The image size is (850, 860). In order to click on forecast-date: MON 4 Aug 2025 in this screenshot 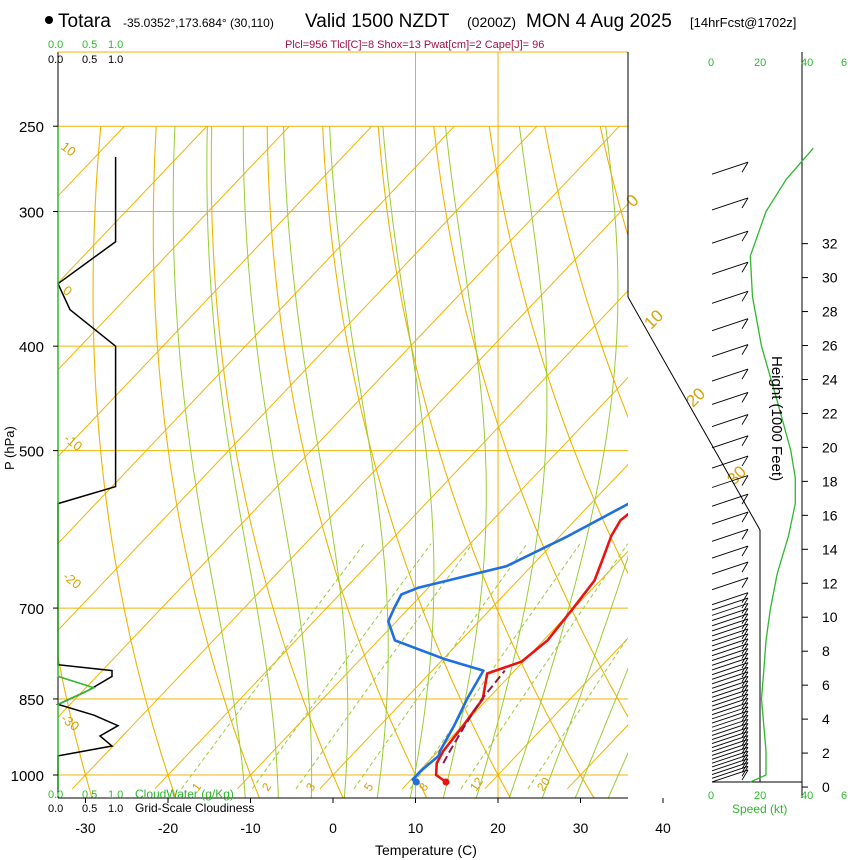, I will do `click(599, 21)`.